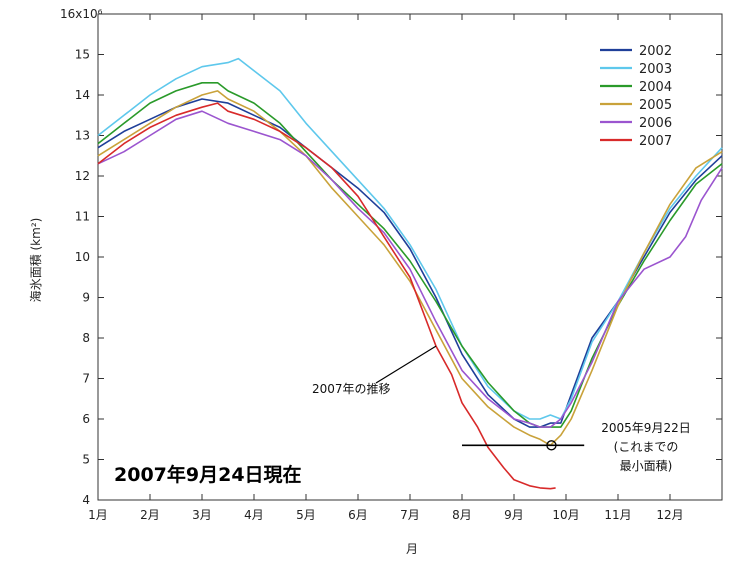 Image resolution: width=756 pixels, height=566 pixels. What do you see at coordinates (565, 515) in the screenshot?
I see `x-tick-label: 10月` at bounding box center [565, 515].